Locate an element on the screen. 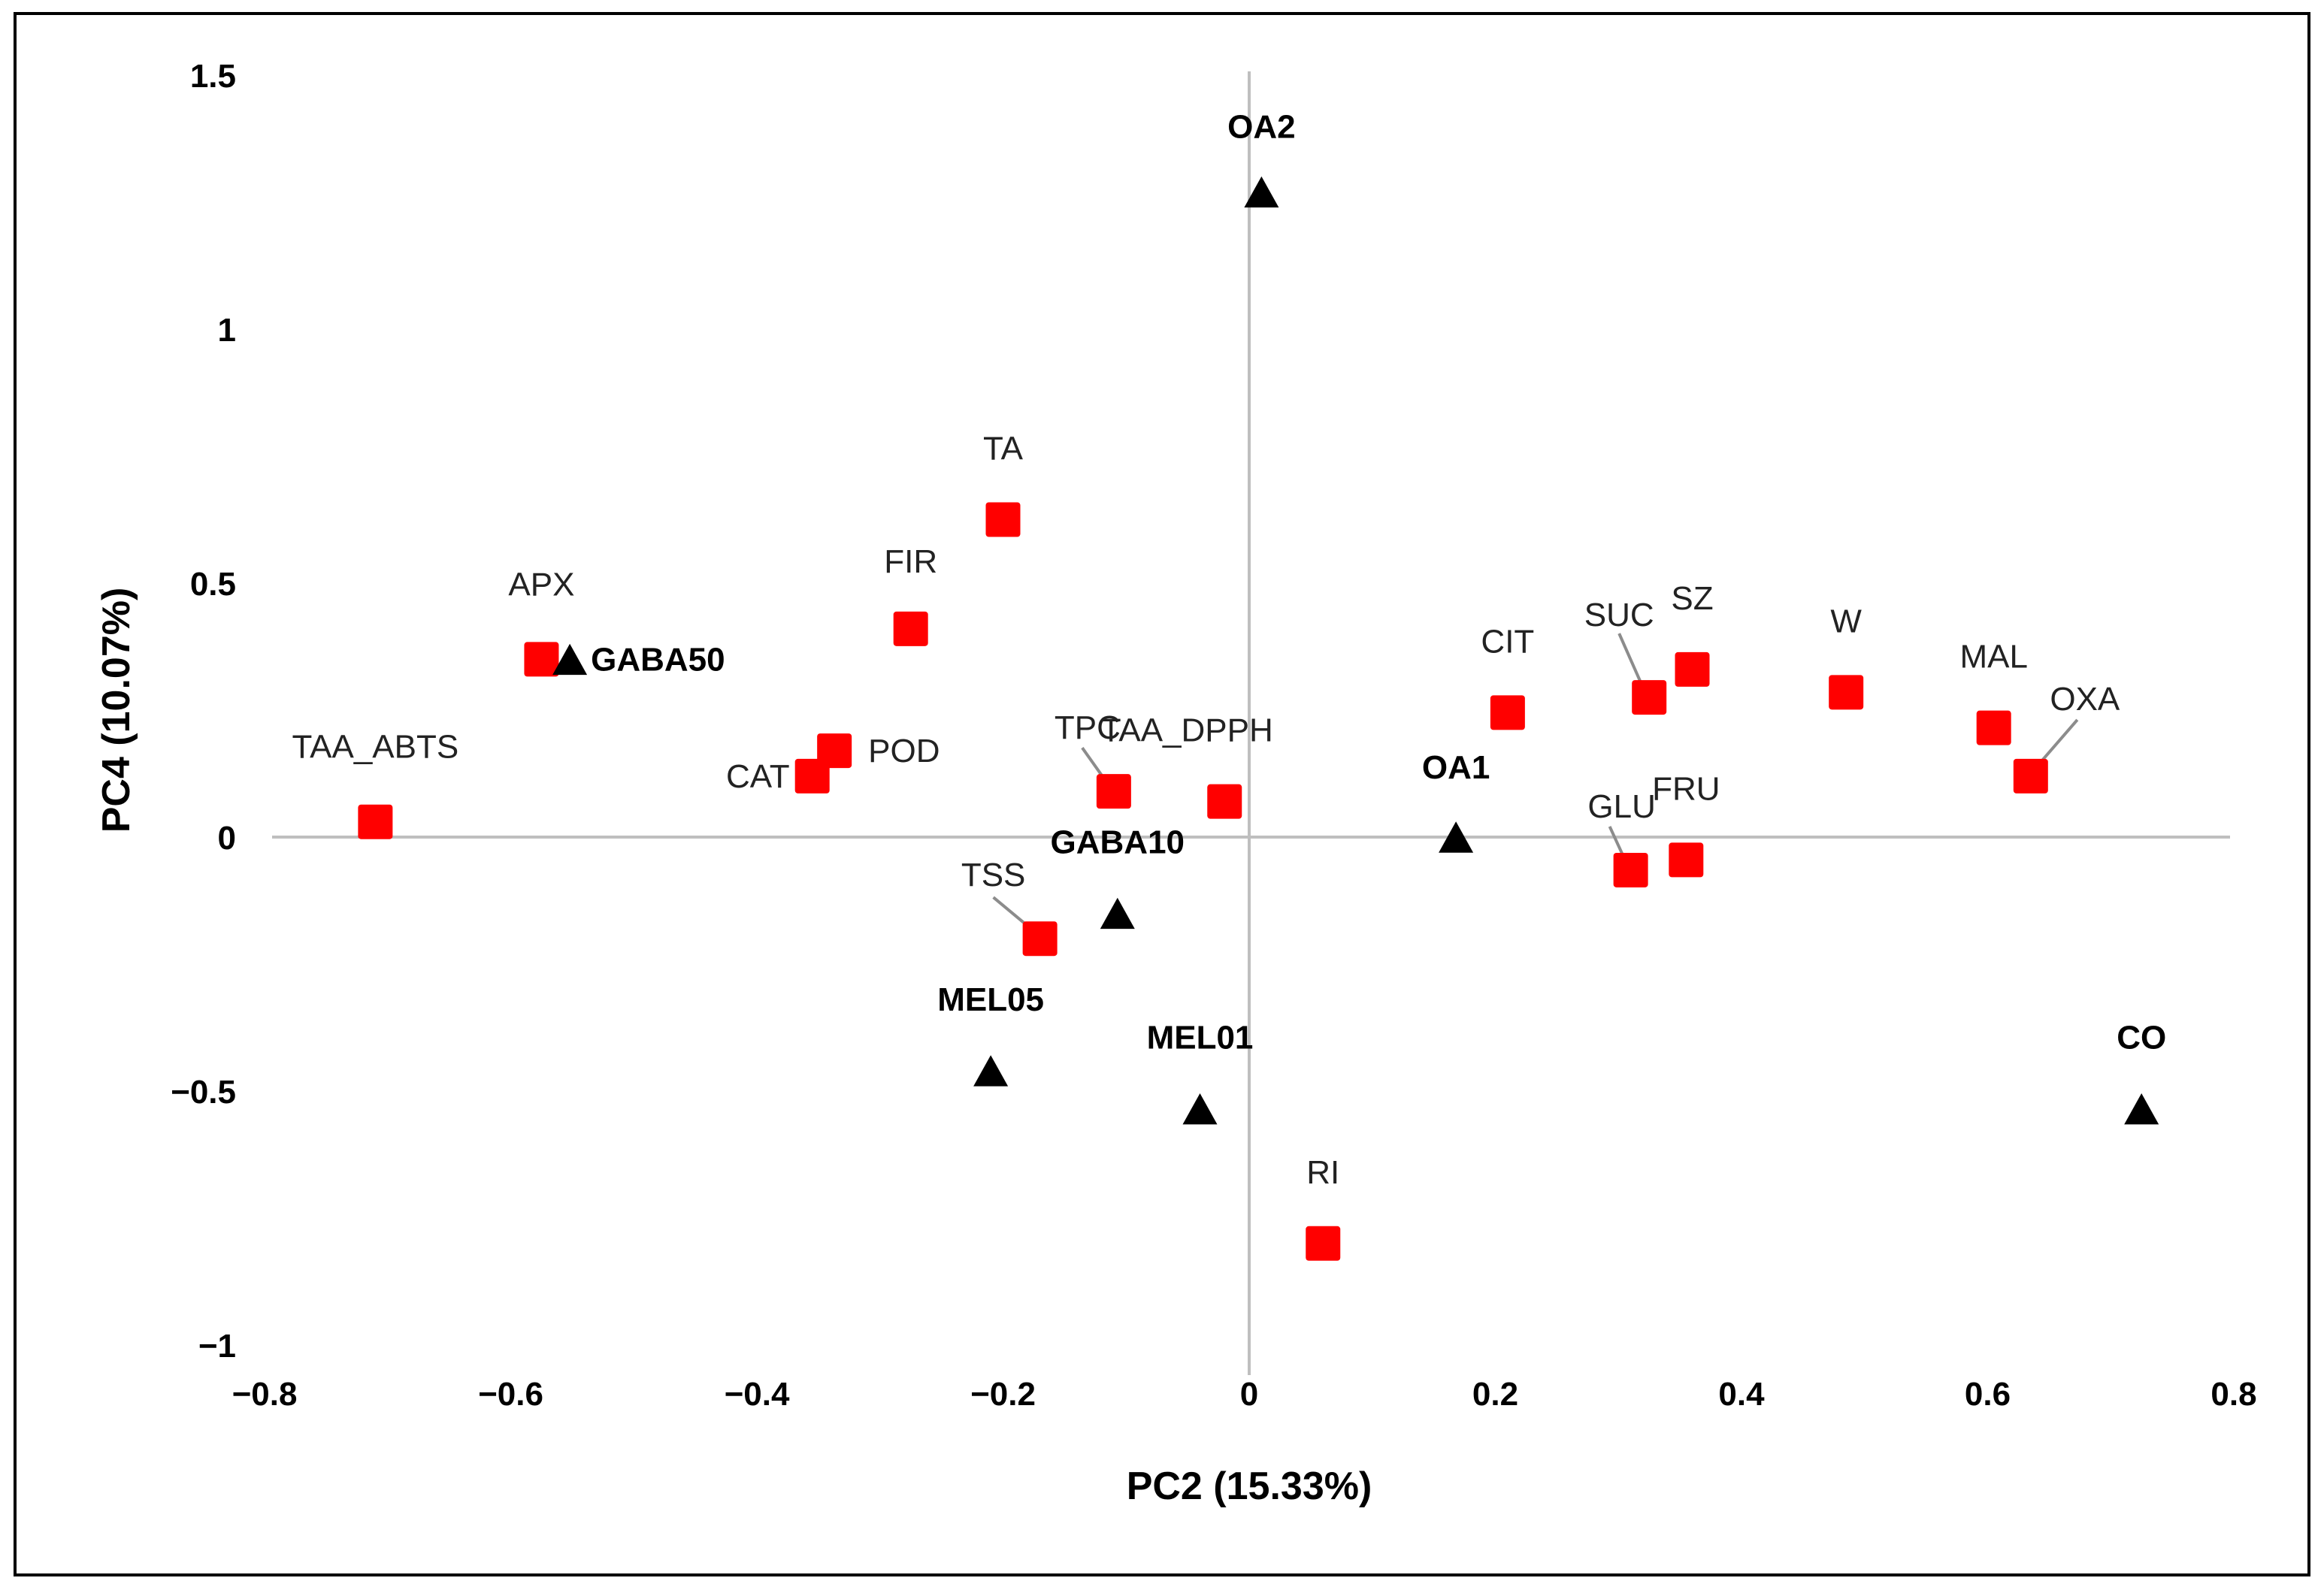 Image resolution: width=2324 pixels, height=1590 pixels. variable-label: MAL is located at coordinates (1993, 657).